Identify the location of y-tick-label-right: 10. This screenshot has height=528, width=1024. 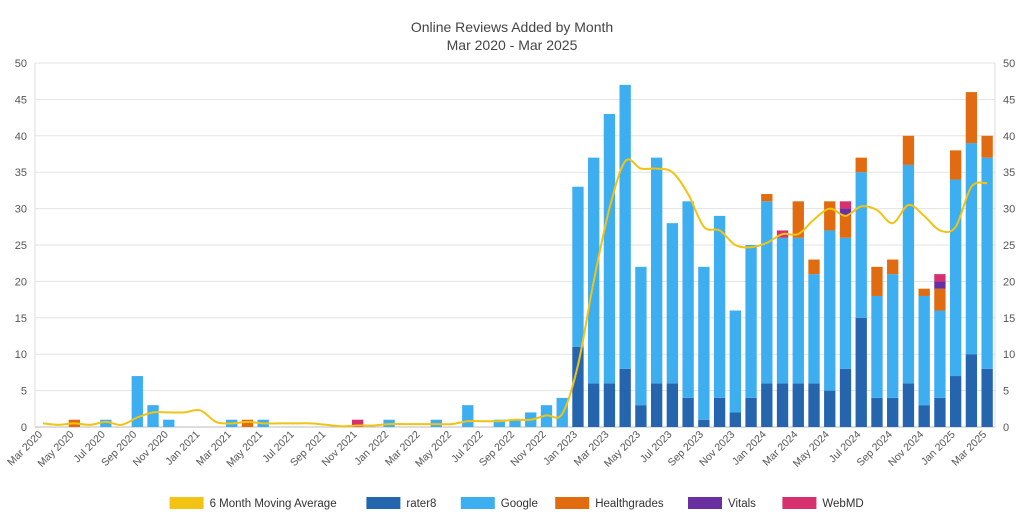
(1009, 355).